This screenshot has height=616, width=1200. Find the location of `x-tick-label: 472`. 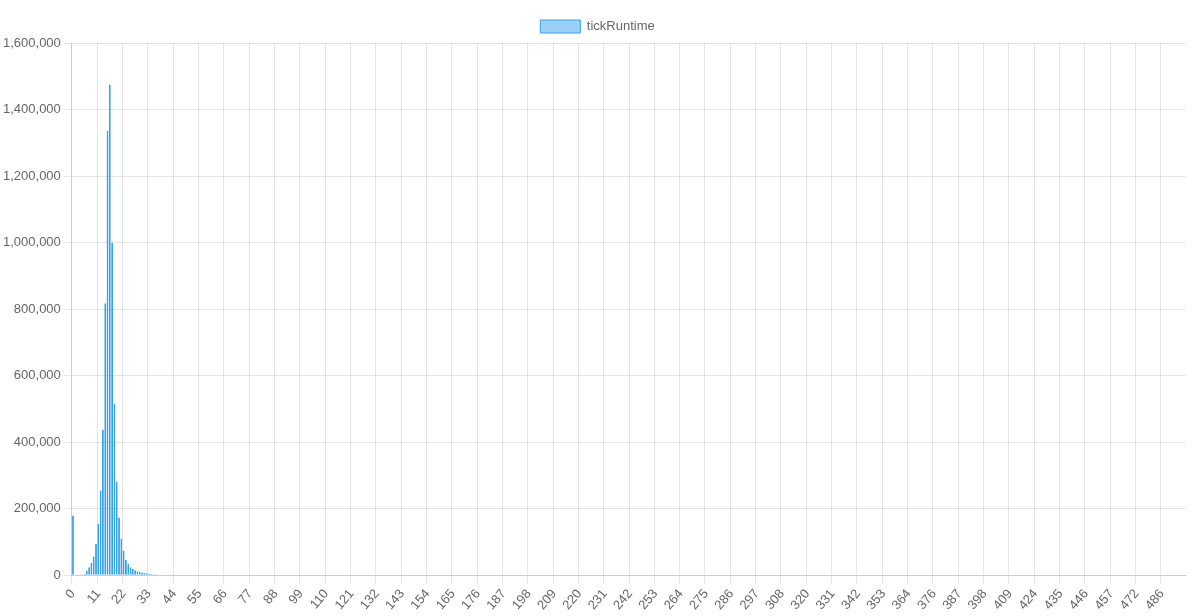

x-tick-label: 472 is located at coordinates (1129, 599).